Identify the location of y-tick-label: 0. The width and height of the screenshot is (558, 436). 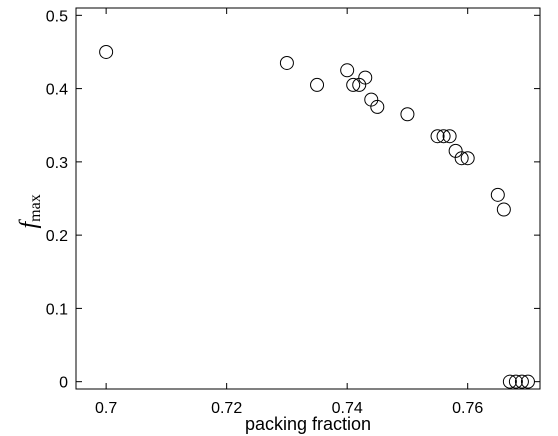
(63, 383).